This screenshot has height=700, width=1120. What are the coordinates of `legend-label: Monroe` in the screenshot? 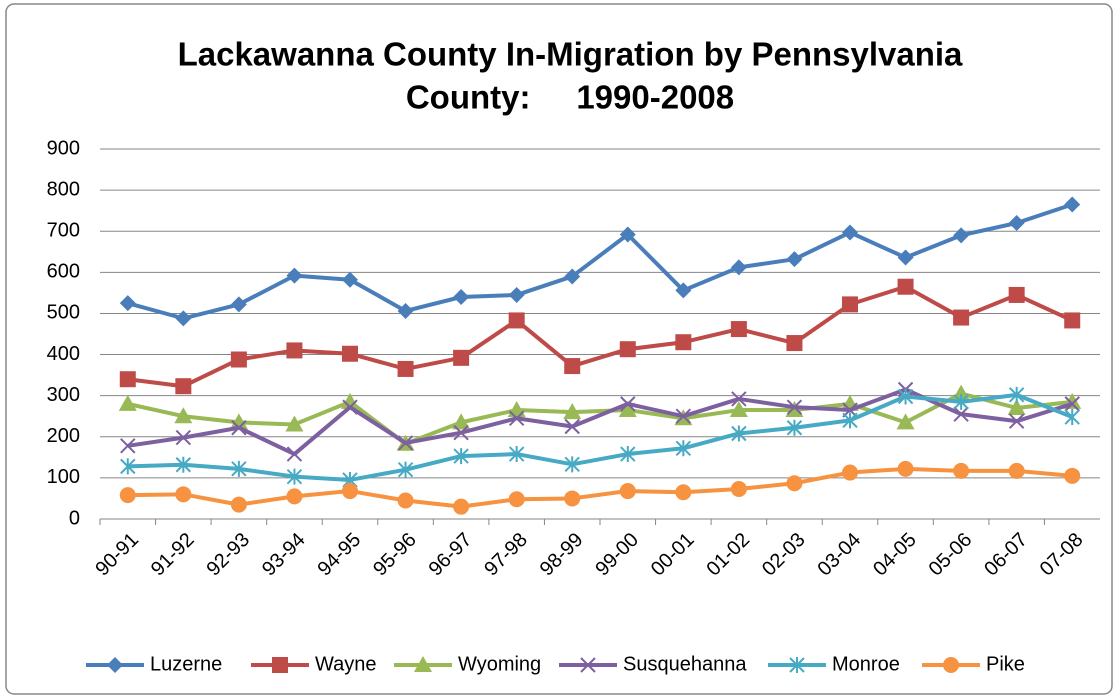 It's located at (866, 664).